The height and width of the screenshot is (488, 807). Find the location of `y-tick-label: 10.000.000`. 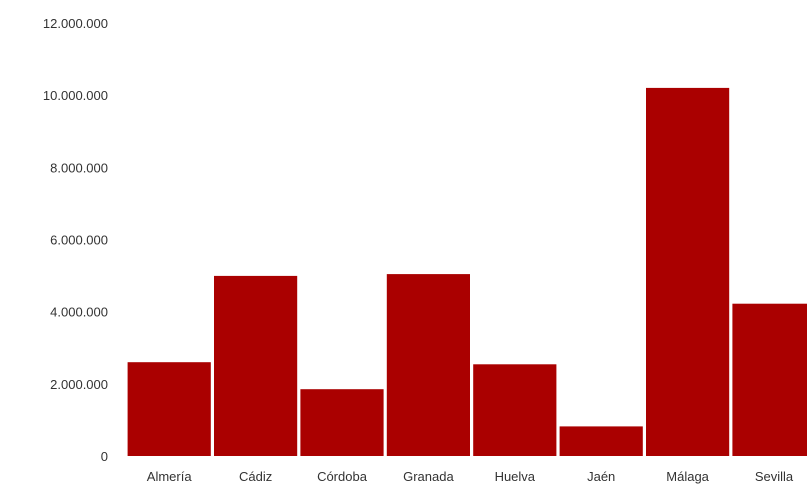

y-tick-label: 10.000.000 is located at coordinates (75, 95).